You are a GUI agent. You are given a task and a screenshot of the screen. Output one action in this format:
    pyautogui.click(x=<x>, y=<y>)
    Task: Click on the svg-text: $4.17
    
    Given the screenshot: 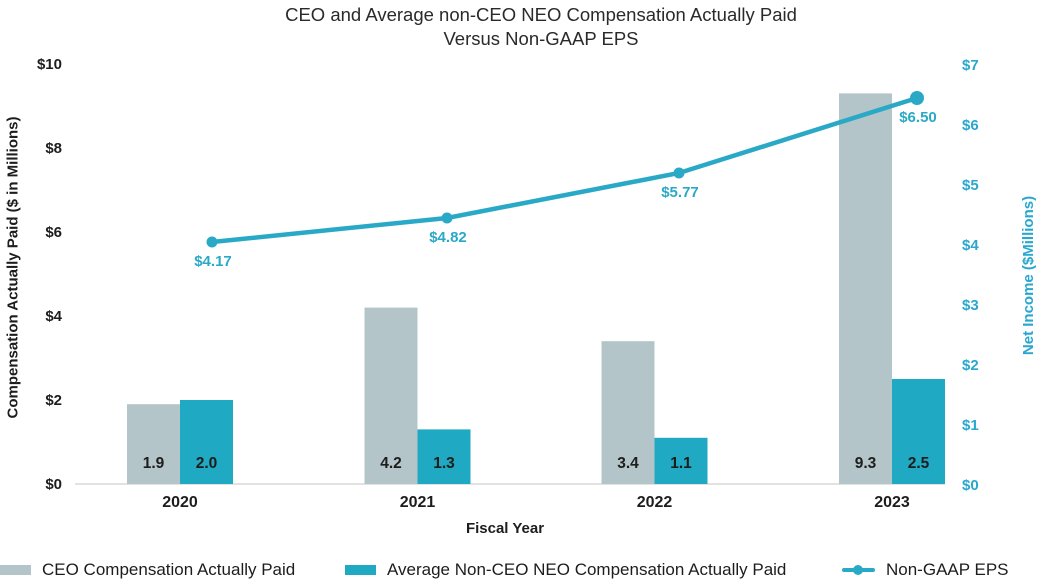 What is the action you would take?
    pyautogui.click(x=213, y=261)
    